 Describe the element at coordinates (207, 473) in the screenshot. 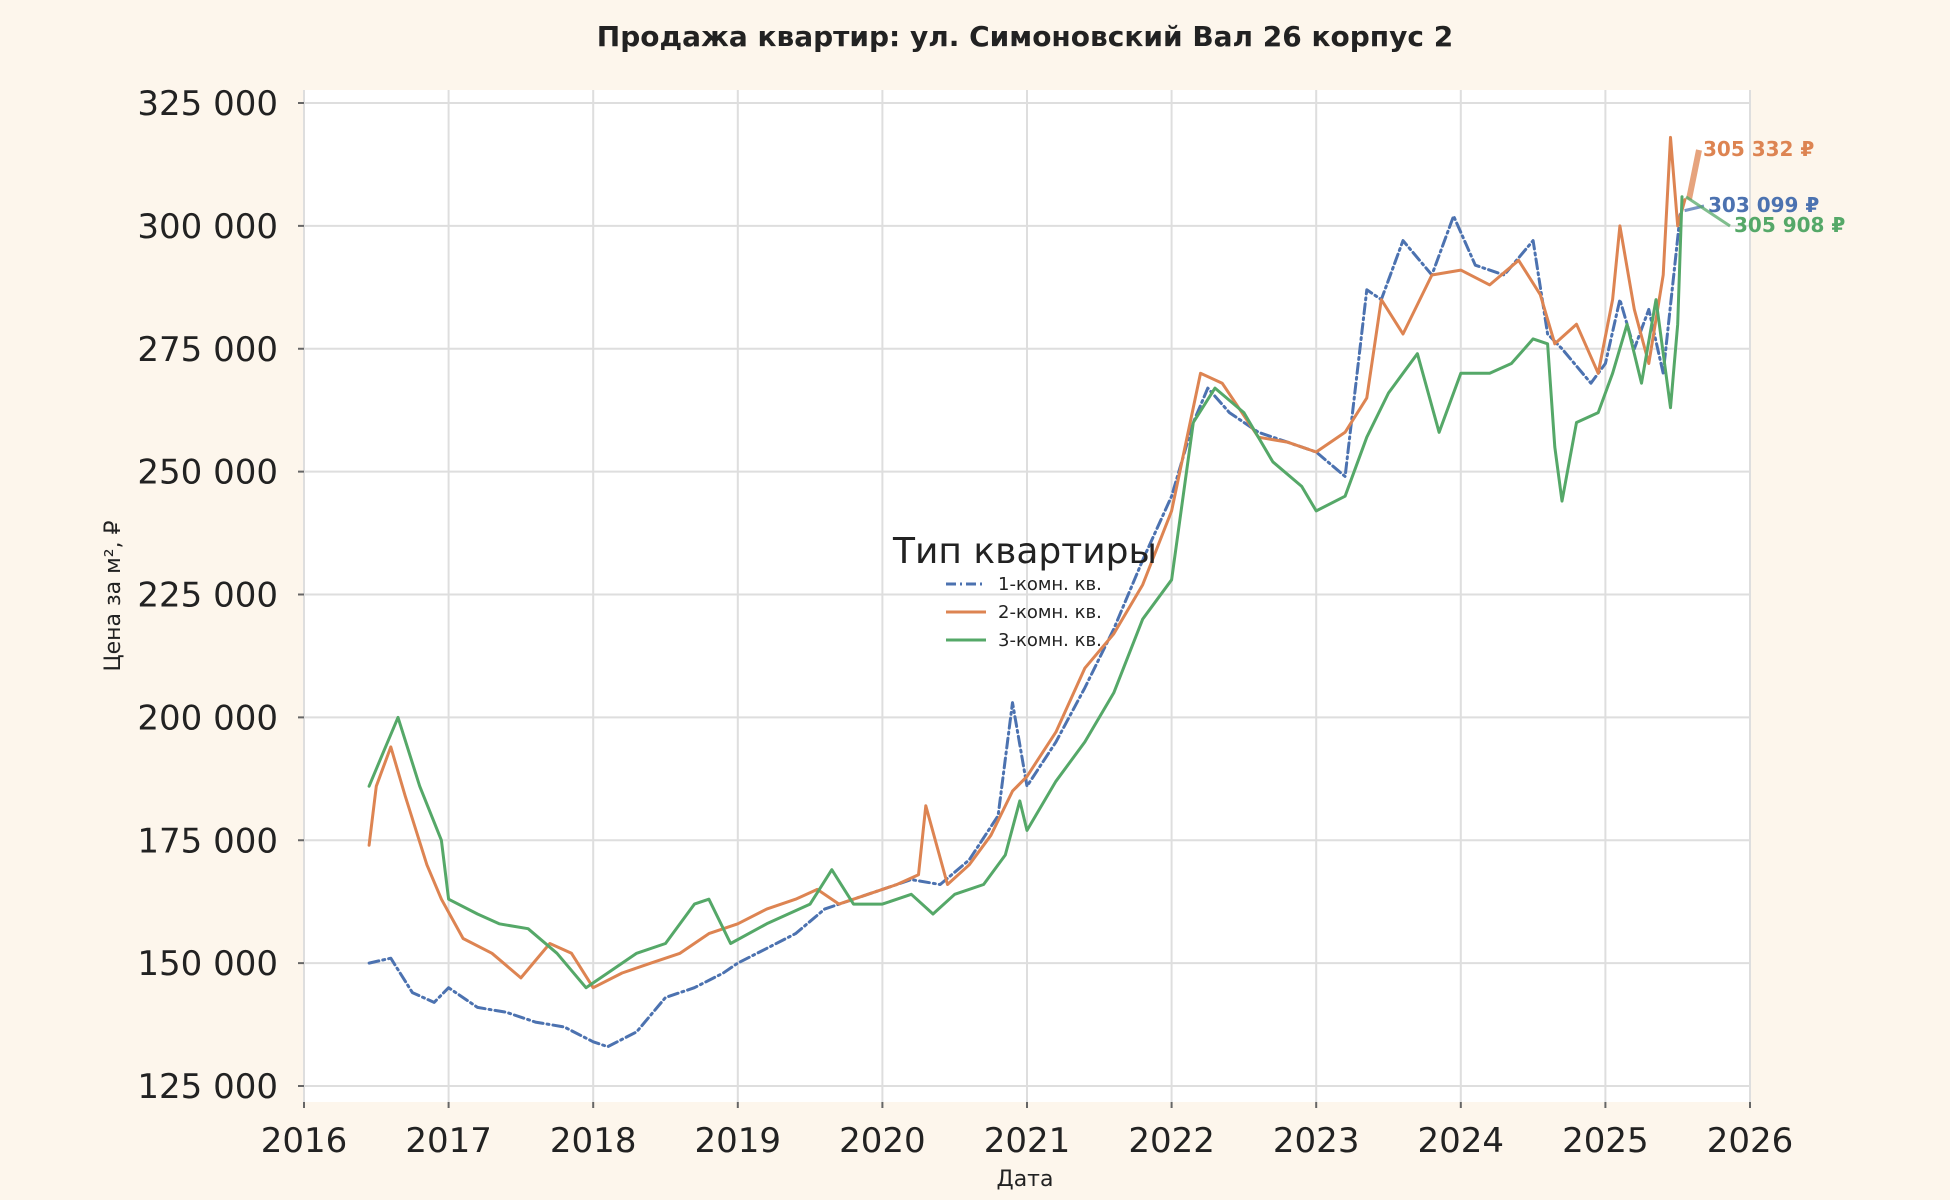

I see `y-tick-label: 250 000` at that location.